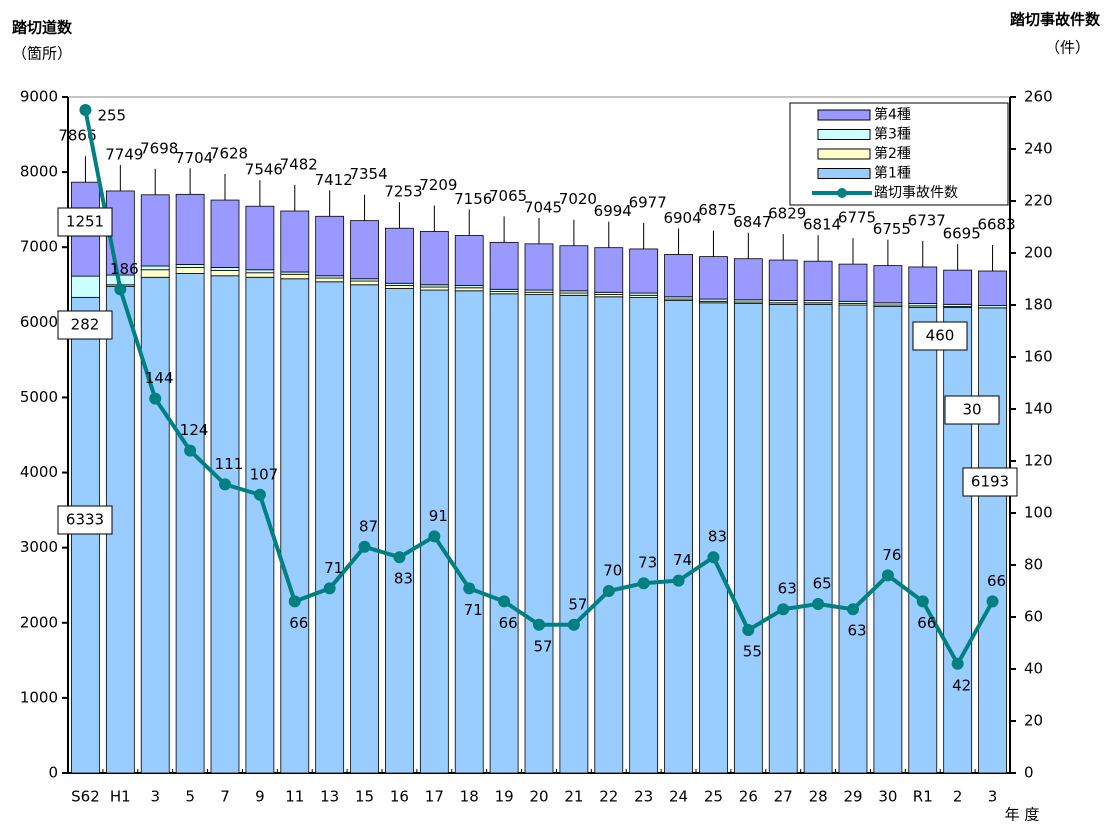 The width and height of the screenshot is (1109, 830). I want to click on total-label: 7704, so click(194, 158).